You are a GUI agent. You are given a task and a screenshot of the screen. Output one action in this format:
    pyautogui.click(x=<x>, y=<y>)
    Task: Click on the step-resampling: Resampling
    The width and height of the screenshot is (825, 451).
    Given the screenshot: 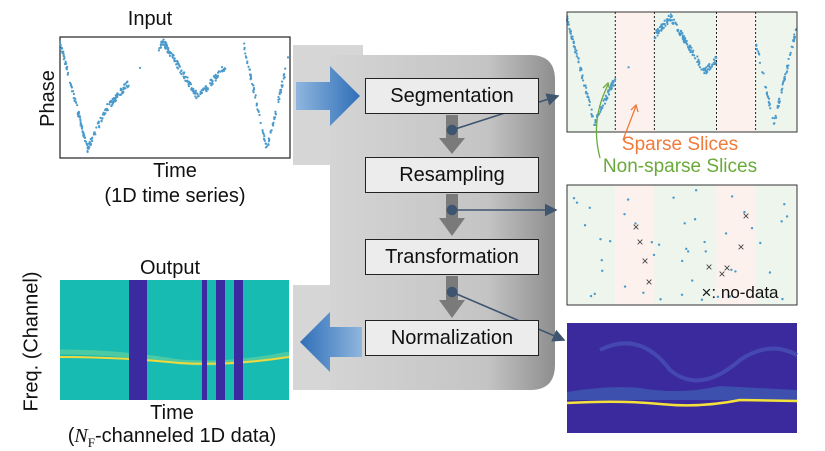 What is the action you would take?
    pyautogui.click(x=452, y=175)
    